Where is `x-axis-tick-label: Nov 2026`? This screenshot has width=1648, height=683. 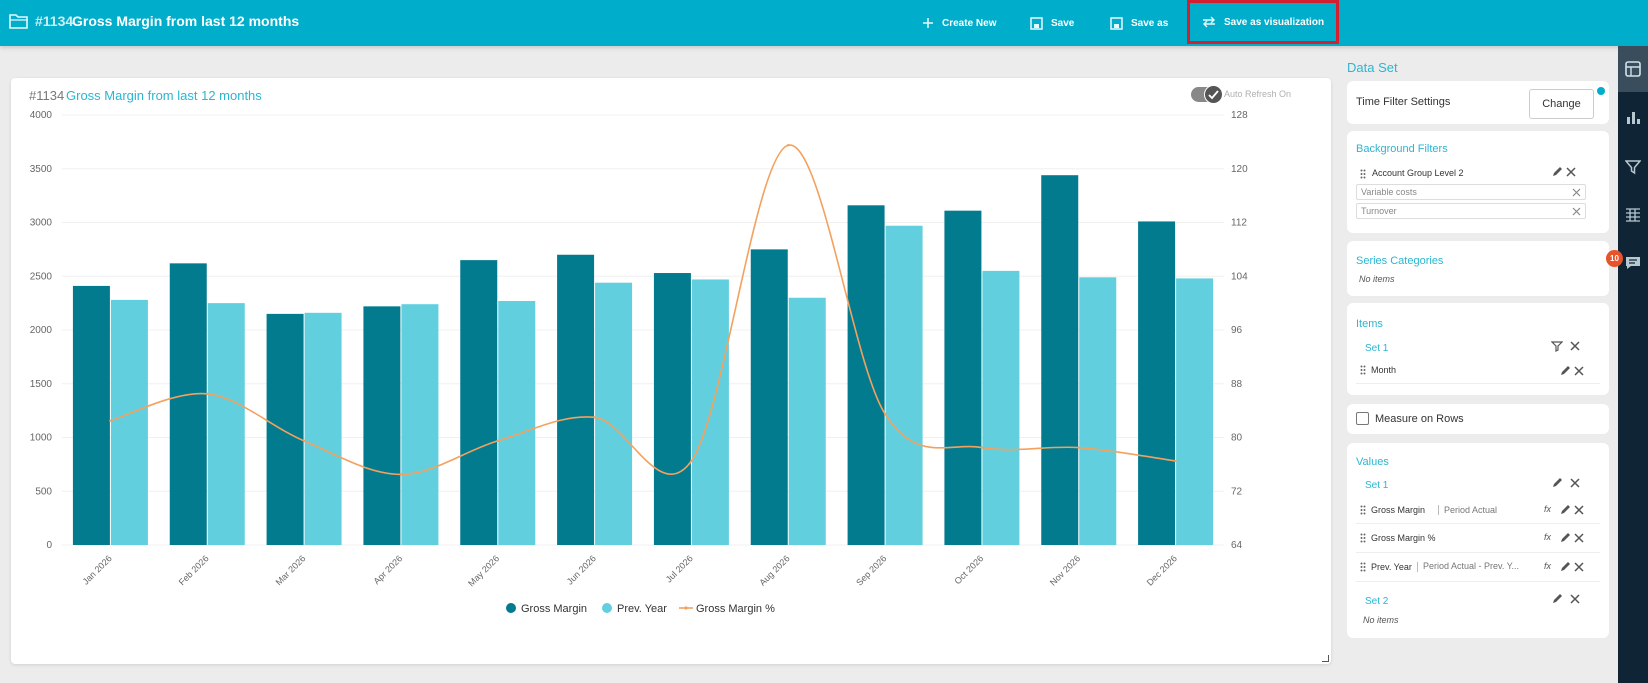
x-axis-tick-label: Nov 2026 is located at coordinates (1065, 570).